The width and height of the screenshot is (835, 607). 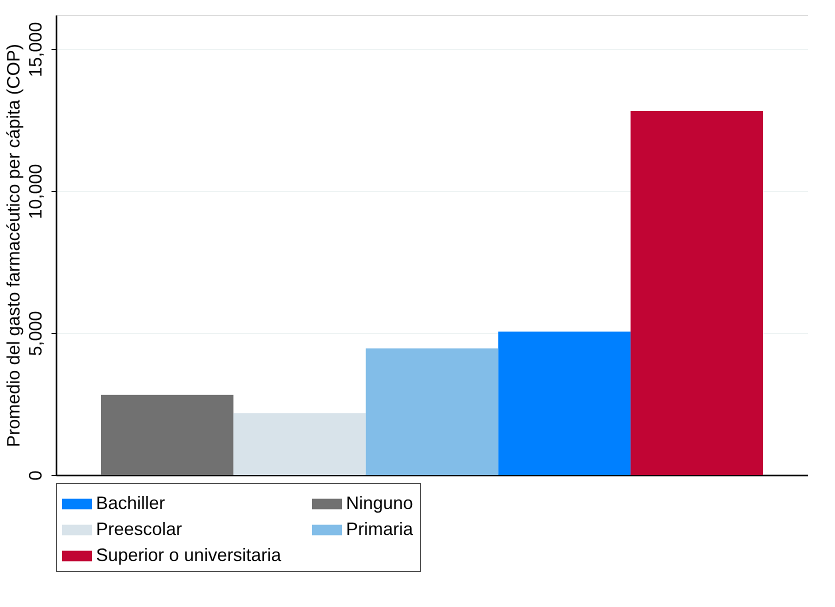 What do you see at coordinates (36, 50) in the screenshot?
I see `y-tick-label: 15,000` at bounding box center [36, 50].